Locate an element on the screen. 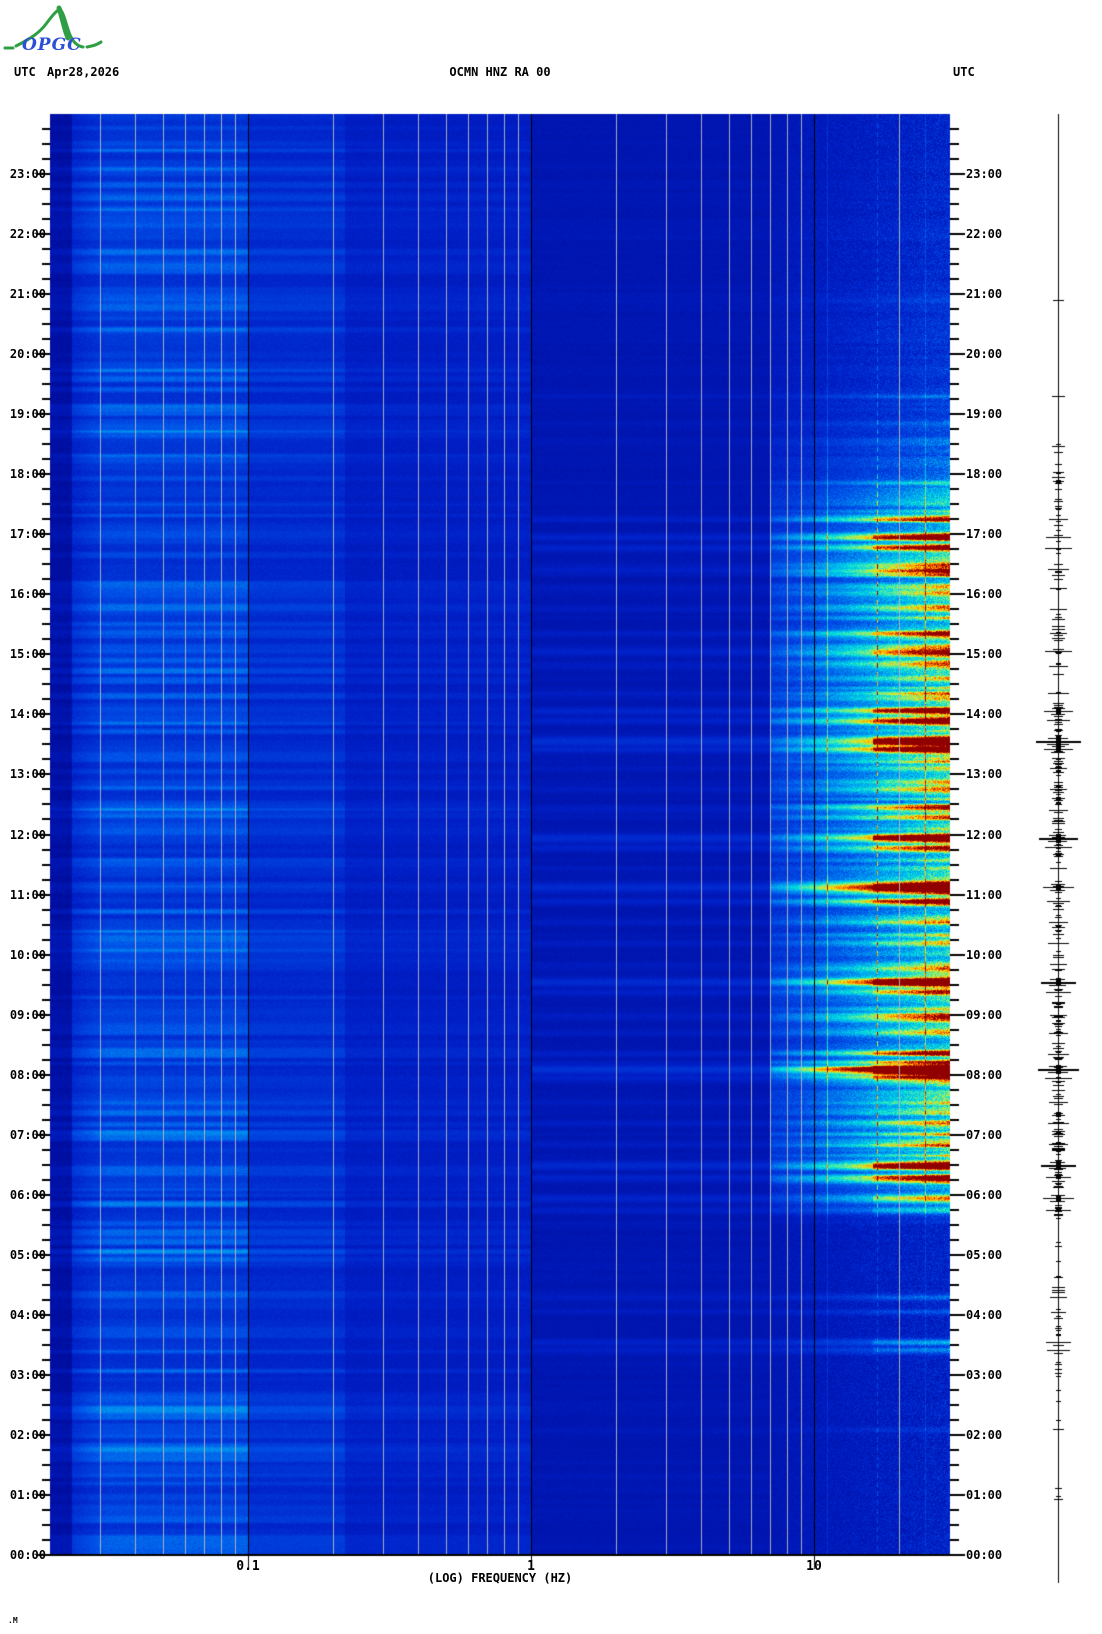 The height and width of the screenshot is (1634, 1102). time-label-right: 18:00 is located at coordinates (984, 474).